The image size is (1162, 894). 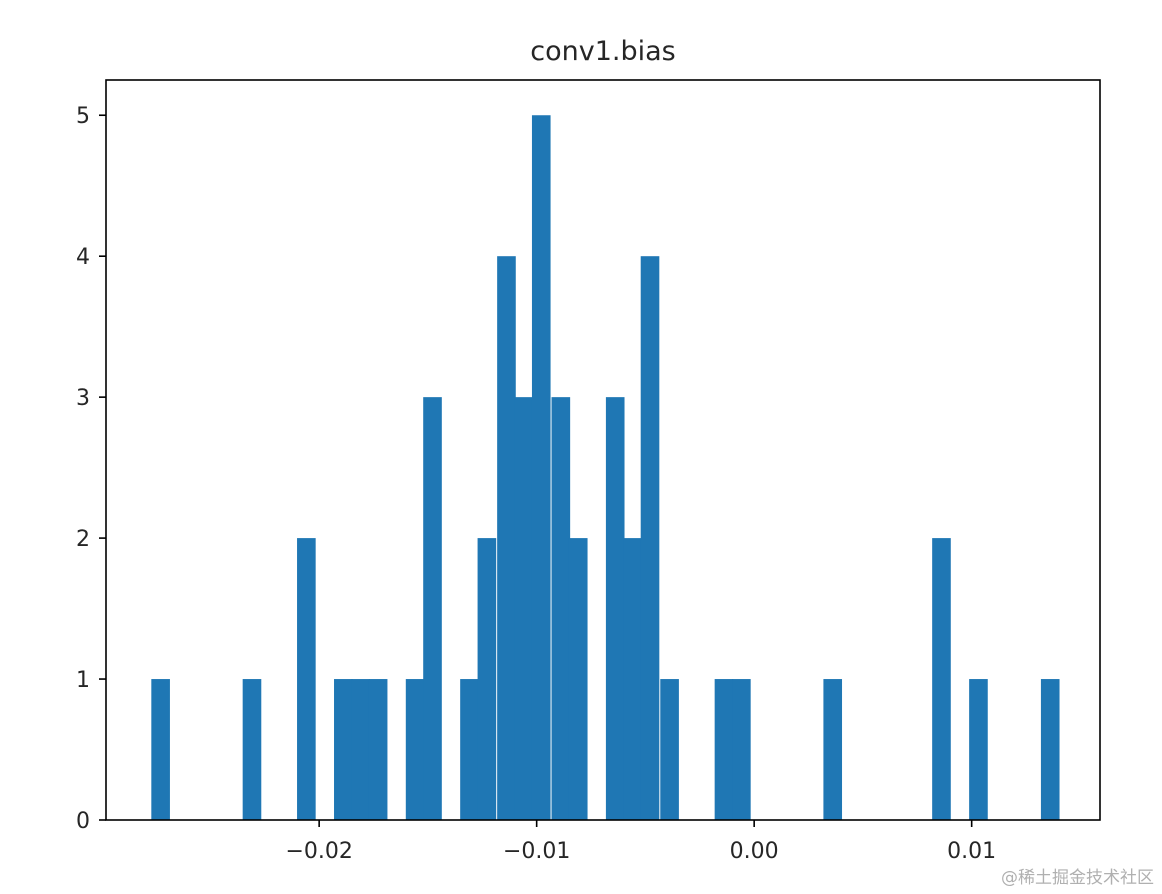 I want to click on y-tick-label: 1, so click(x=83, y=680).